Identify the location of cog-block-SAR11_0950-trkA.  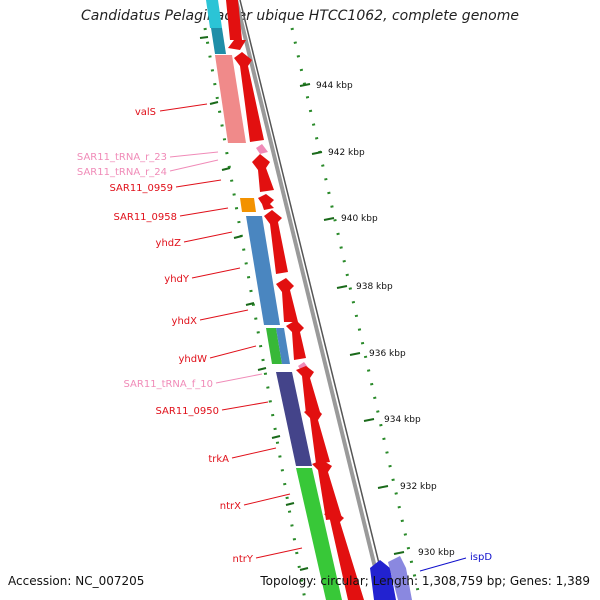
(294, 419).